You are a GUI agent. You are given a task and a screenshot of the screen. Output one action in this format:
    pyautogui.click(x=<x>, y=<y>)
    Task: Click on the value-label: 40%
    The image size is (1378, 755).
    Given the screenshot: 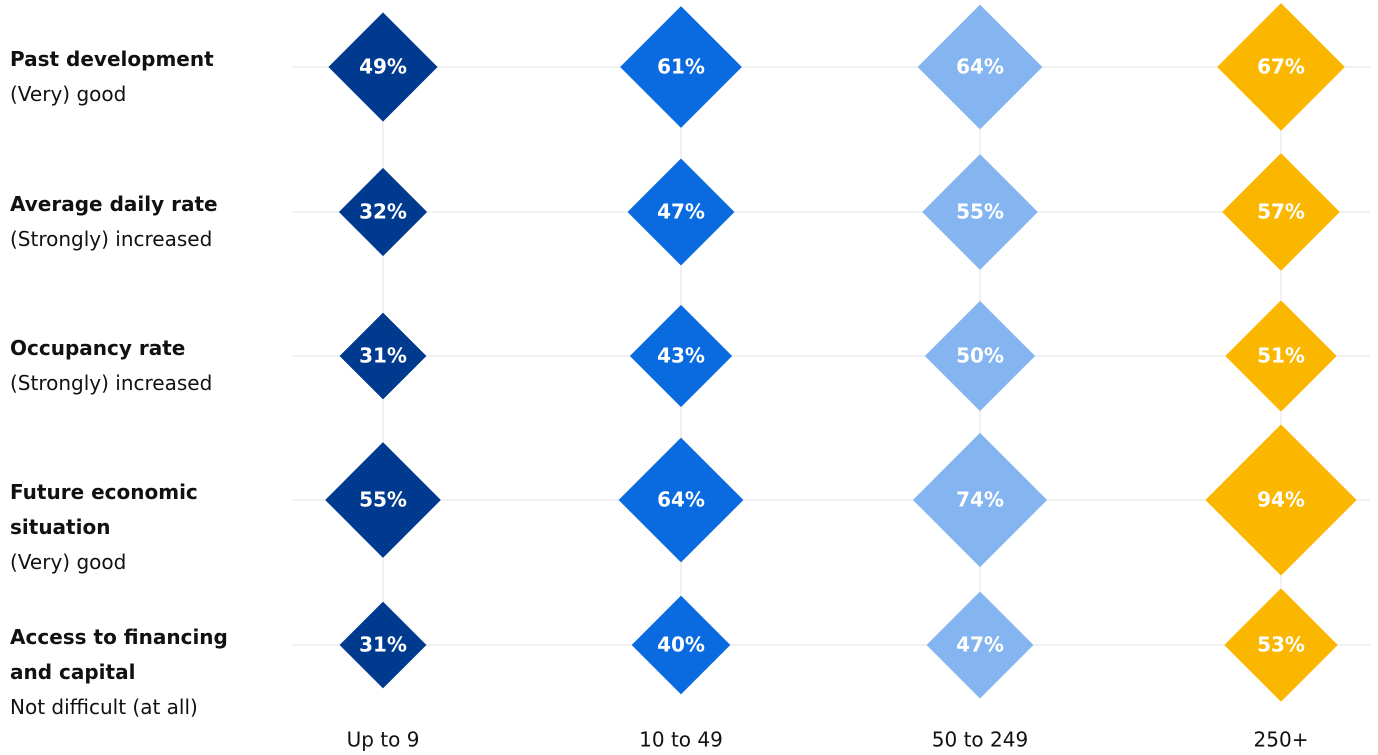 What is the action you would take?
    pyautogui.click(x=681, y=645)
    